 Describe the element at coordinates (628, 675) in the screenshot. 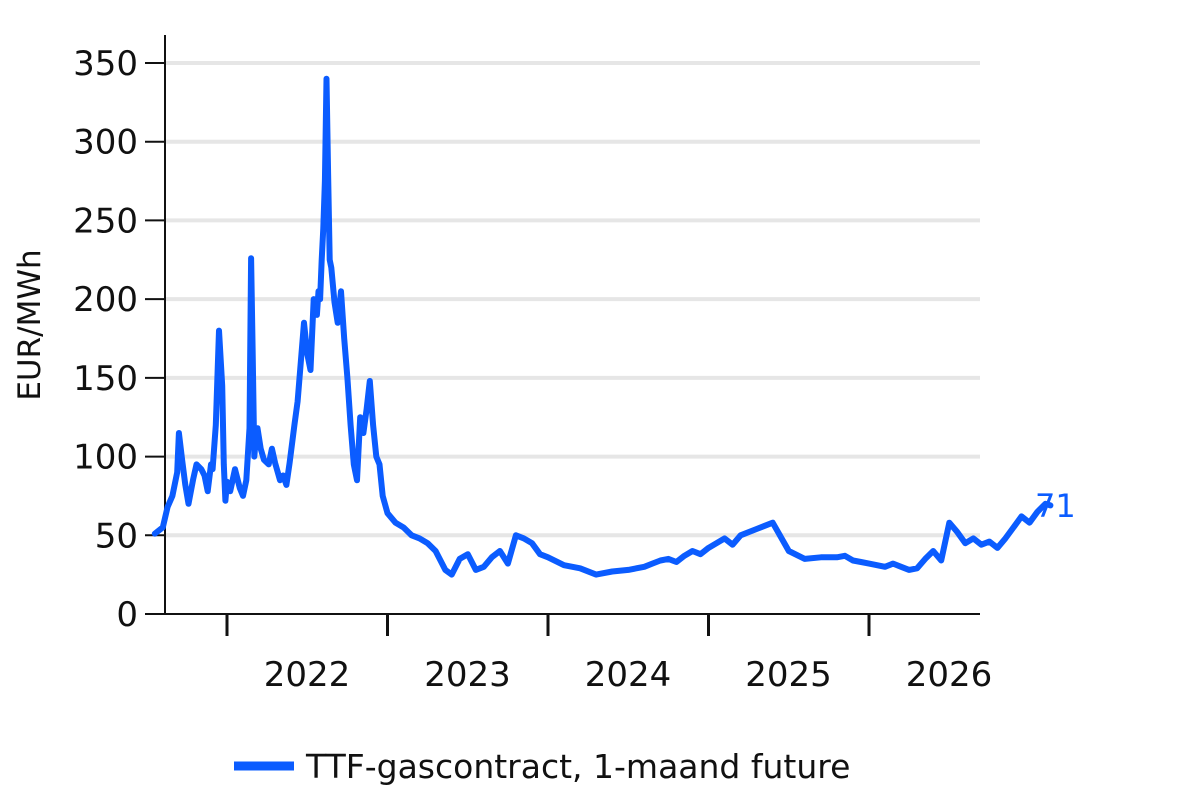

I see `x-tick-label: 2024` at that location.